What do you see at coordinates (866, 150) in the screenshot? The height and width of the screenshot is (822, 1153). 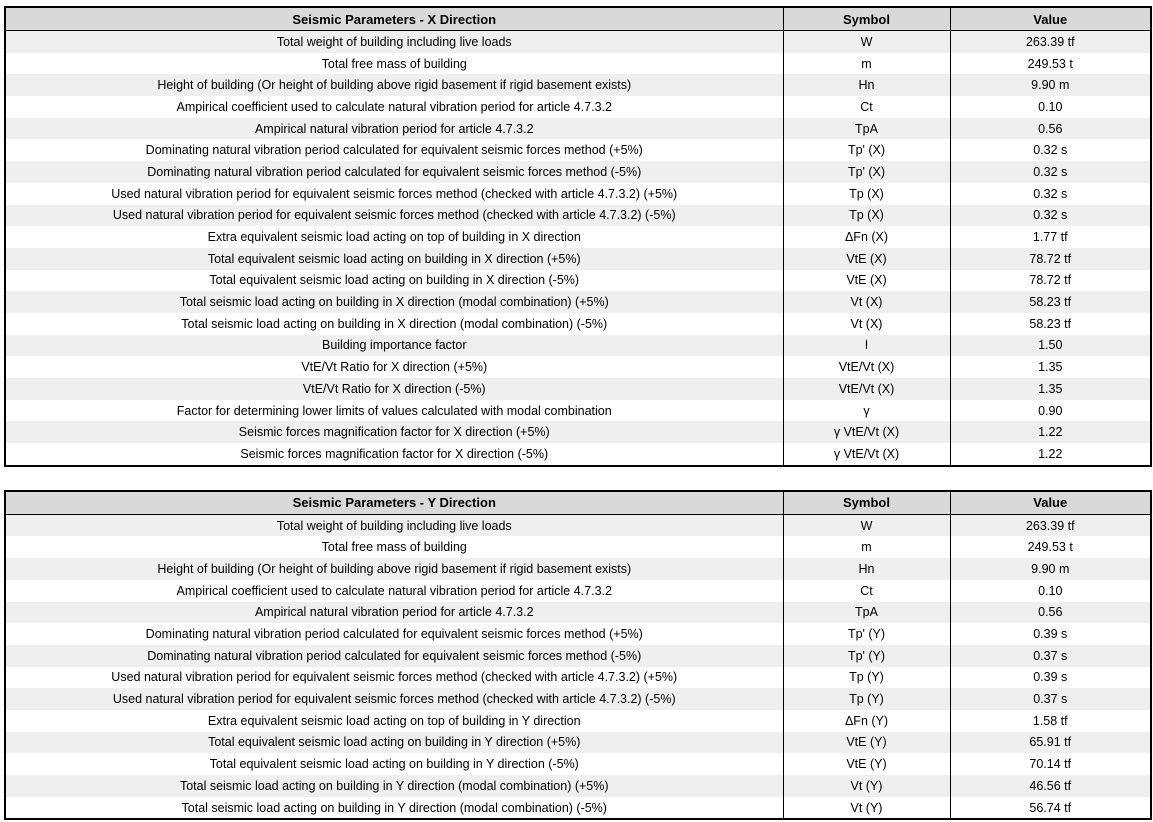 I see `param-symbol-cell: Tp' (X)` at bounding box center [866, 150].